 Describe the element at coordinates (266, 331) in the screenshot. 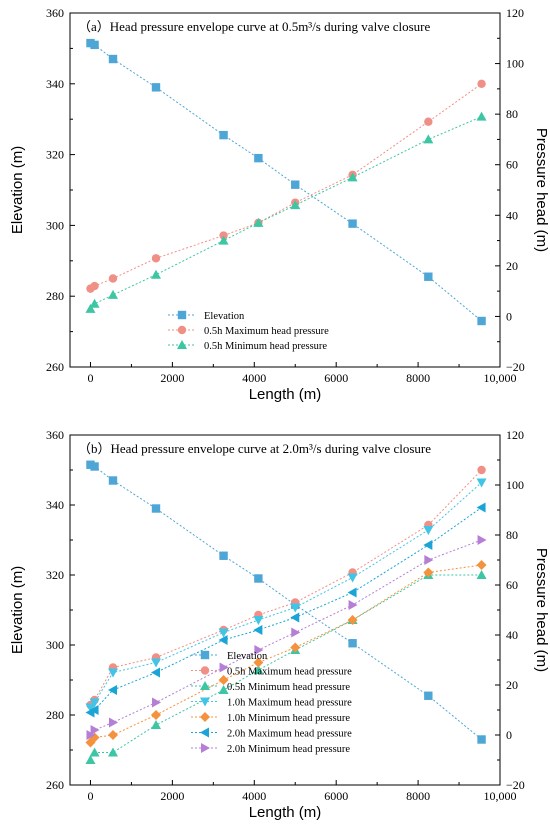

I see `legend-entry: 0.5h Maximum head pressure` at that location.